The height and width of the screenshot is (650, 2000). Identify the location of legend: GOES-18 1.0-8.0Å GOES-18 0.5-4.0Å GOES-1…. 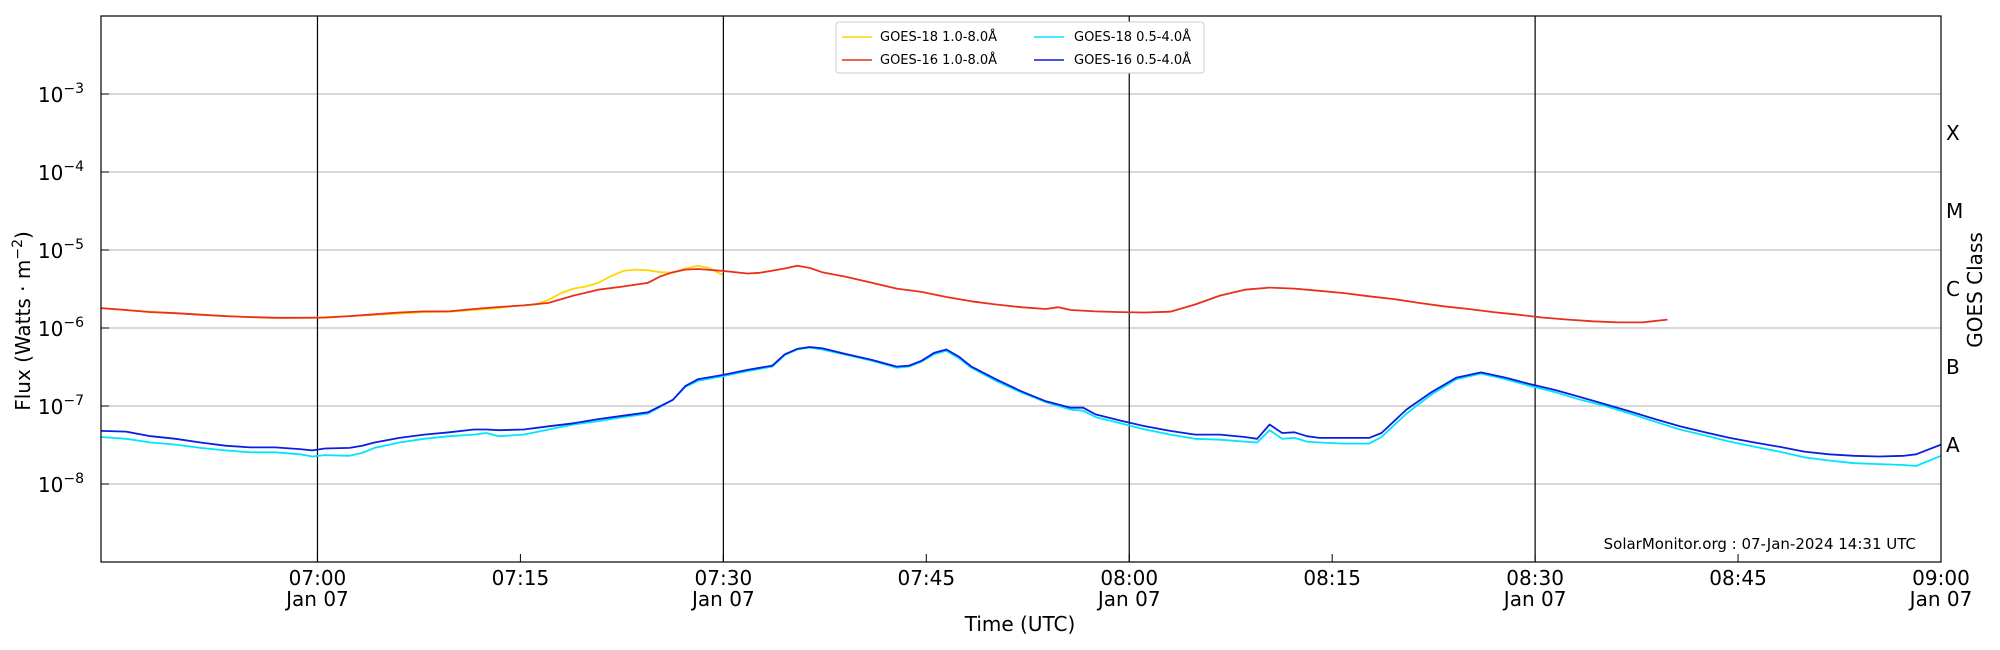
(1020, 47).